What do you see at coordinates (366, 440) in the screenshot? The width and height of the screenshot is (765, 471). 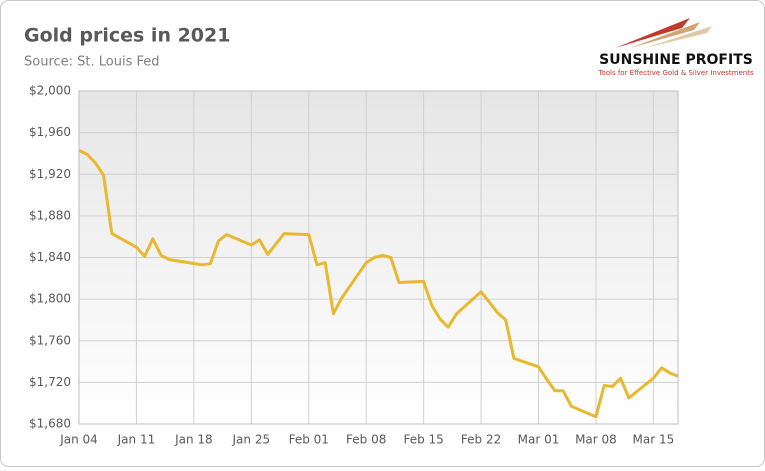 I see `x-tick-label: Feb 08` at bounding box center [366, 440].